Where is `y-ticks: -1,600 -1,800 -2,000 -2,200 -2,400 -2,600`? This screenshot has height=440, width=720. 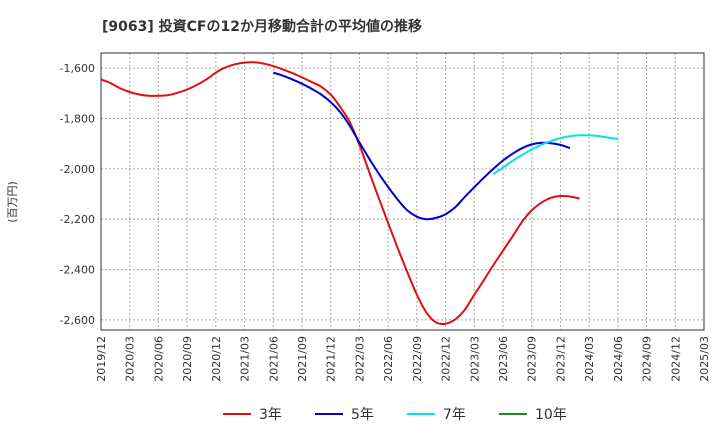 y-ticks: -1,600 -1,800 -2,000 -2,200 -2,400 -2,600 is located at coordinates (77, 194).